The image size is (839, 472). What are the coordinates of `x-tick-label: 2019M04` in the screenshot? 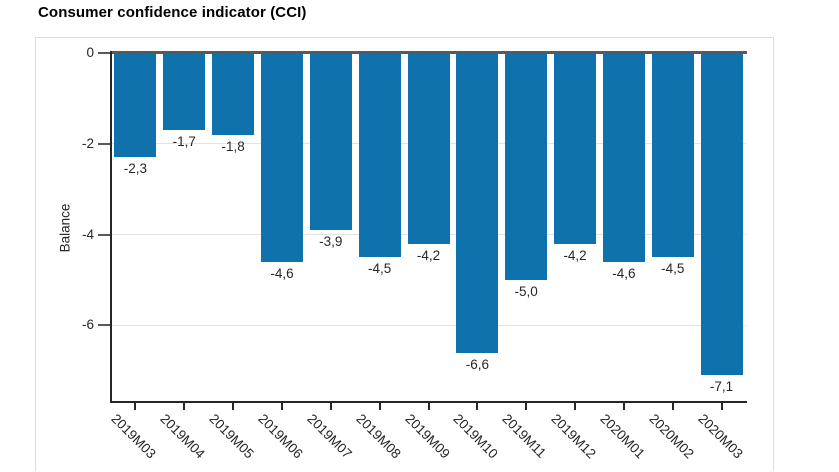 It's located at (183, 436).